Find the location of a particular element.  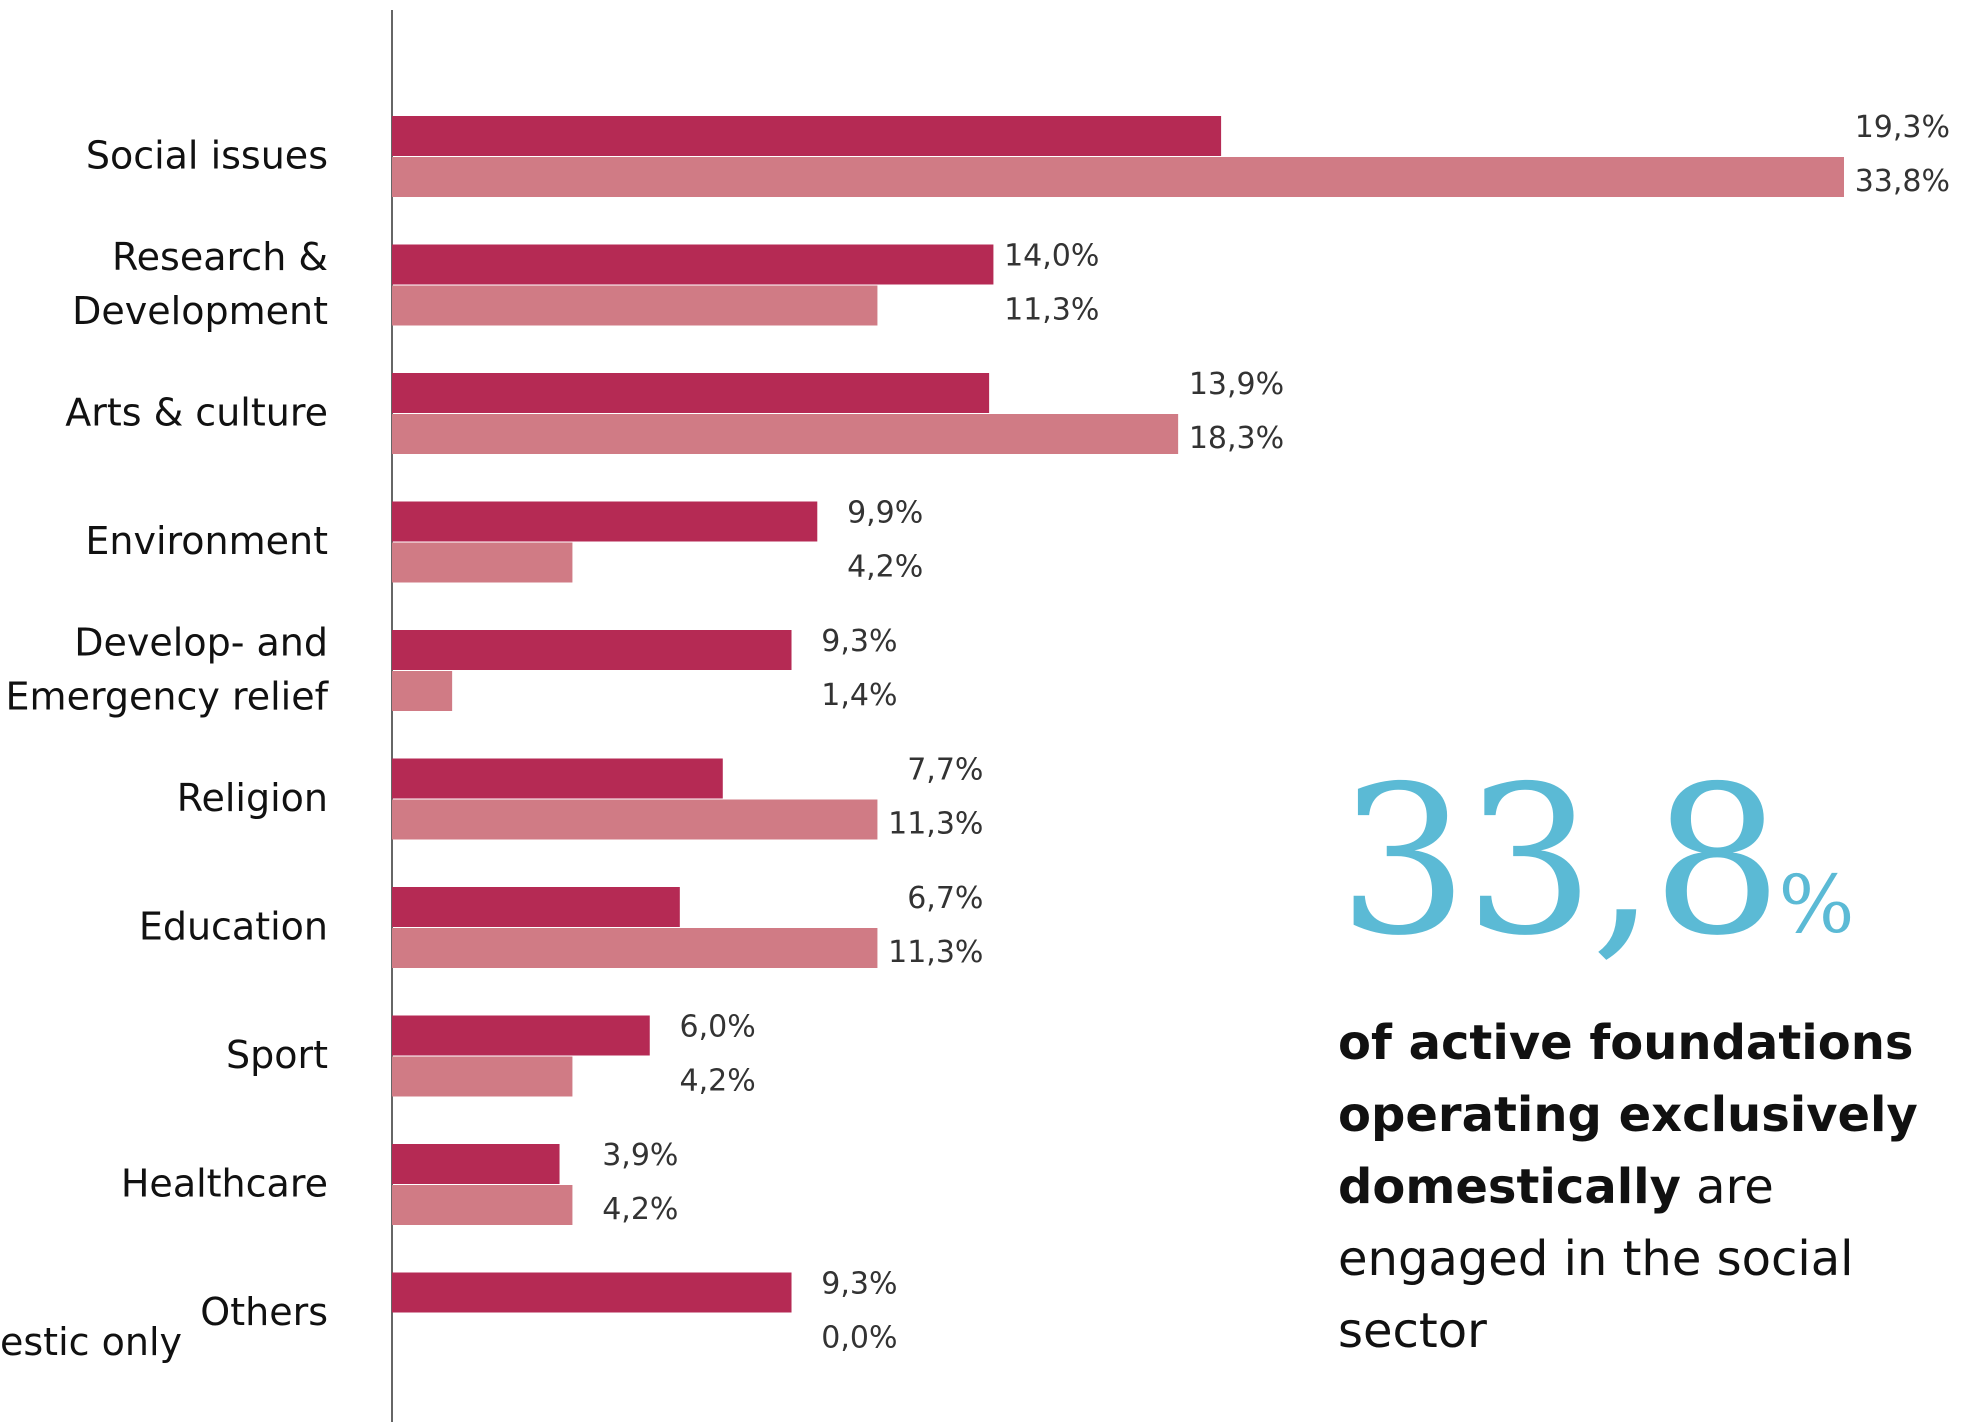

value-label-1-9: 3,9% is located at coordinates (640, 1155).